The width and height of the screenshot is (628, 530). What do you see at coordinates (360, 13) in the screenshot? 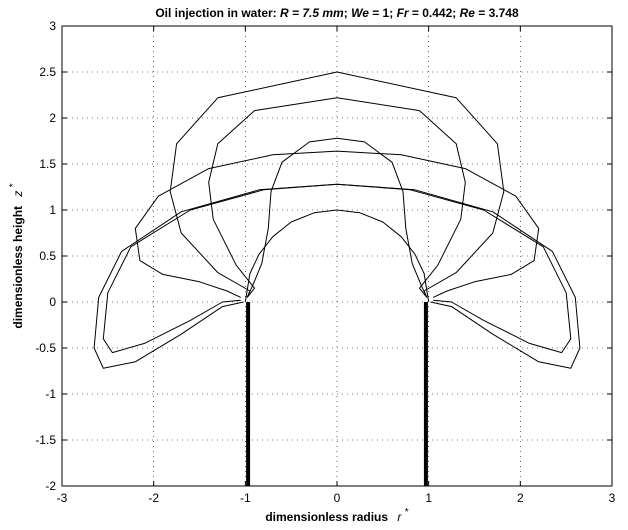
I see `title-part: We` at bounding box center [360, 13].